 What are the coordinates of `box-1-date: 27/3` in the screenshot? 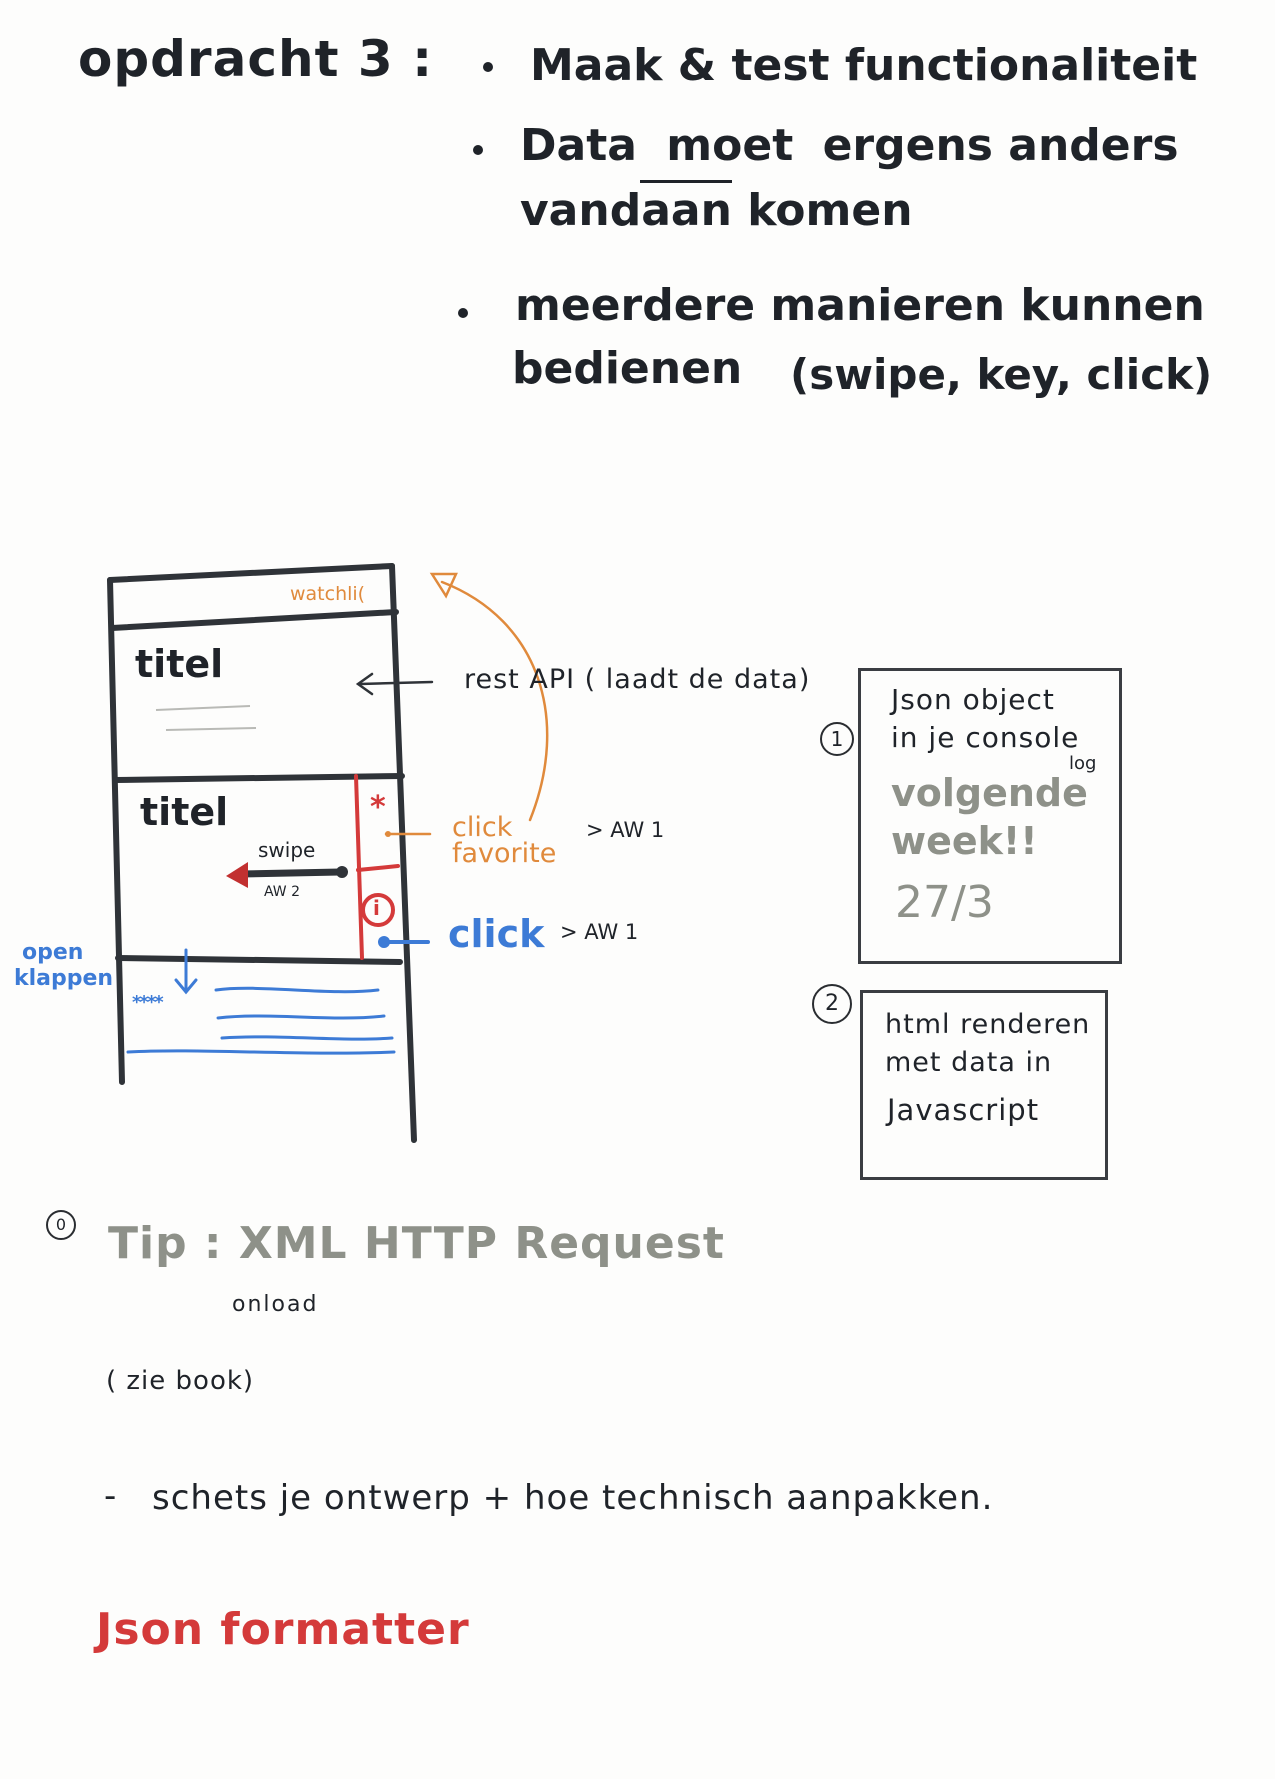 It's located at (944, 902).